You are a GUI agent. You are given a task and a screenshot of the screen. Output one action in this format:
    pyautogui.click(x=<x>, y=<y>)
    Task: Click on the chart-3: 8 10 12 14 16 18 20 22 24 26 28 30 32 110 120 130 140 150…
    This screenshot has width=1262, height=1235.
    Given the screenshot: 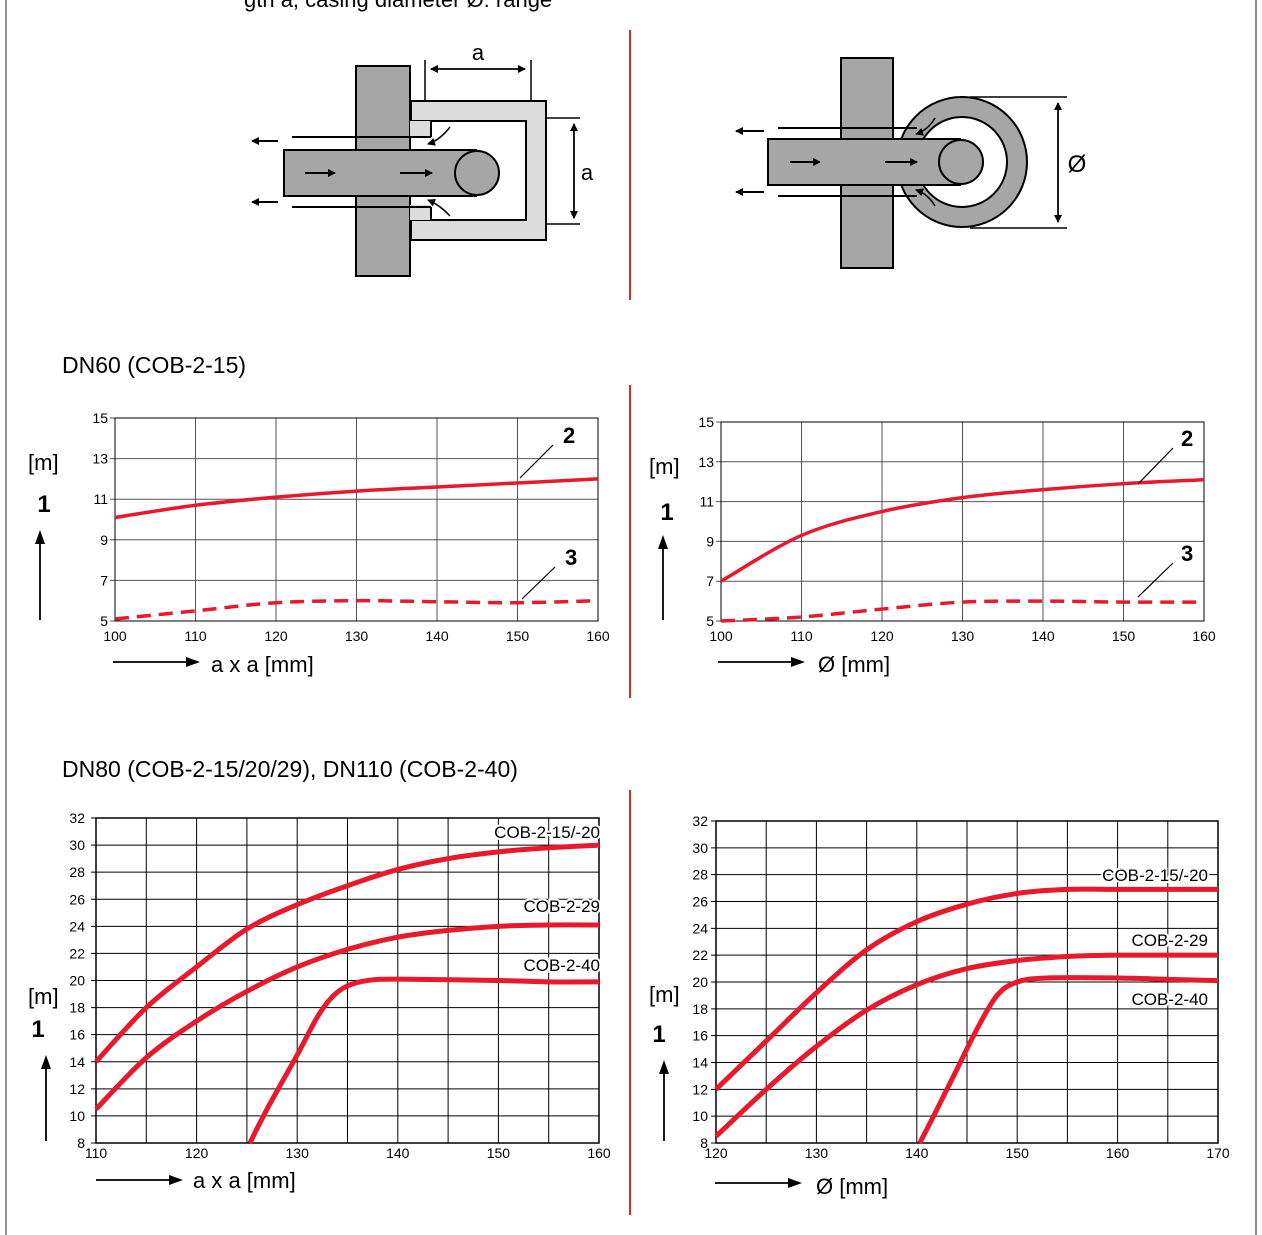 What is the action you would take?
    pyautogui.click(x=319, y=1001)
    